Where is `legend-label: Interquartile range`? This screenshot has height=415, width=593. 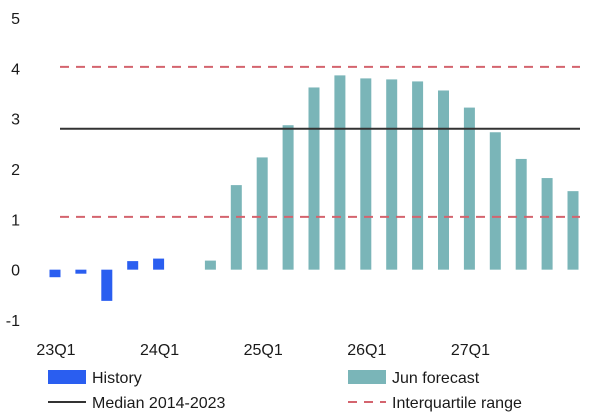
legend-label: Interquartile range is located at coordinates (457, 403).